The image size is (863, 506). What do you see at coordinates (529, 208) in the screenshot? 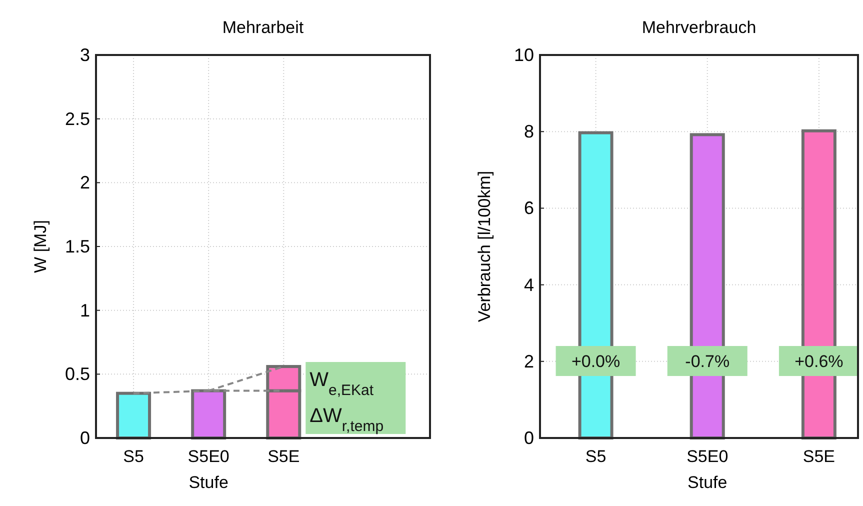
I see `y-tick-label: 6` at bounding box center [529, 208].